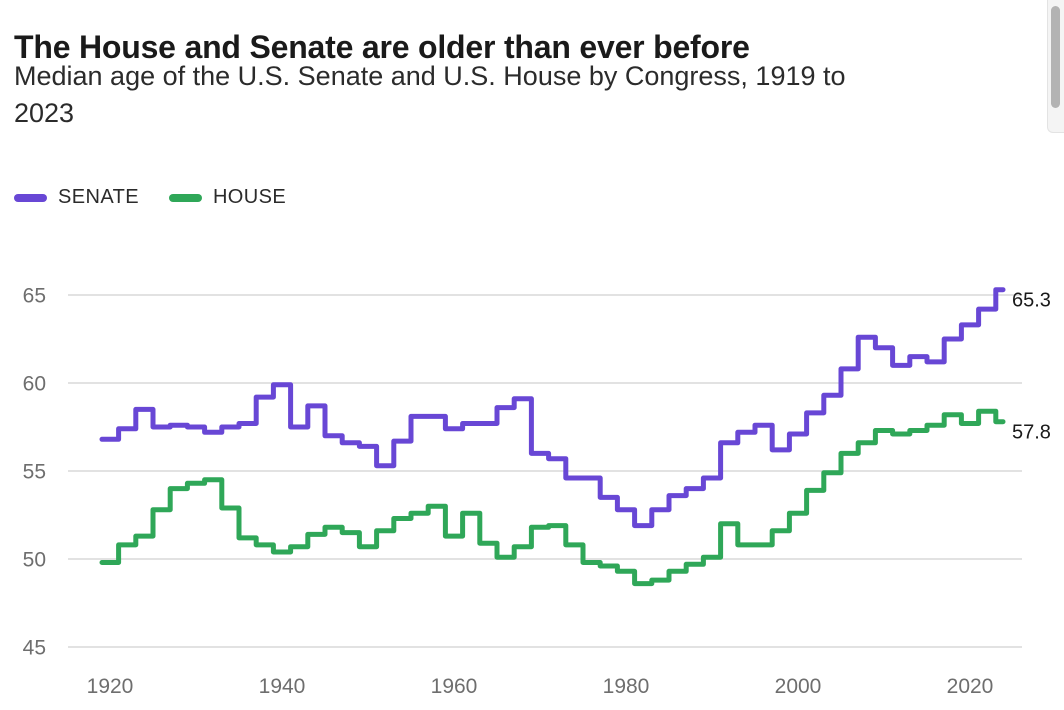 This screenshot has width=1064, height=710. I want to click on series-end-label-house: 57.8, so click(1031, 433).